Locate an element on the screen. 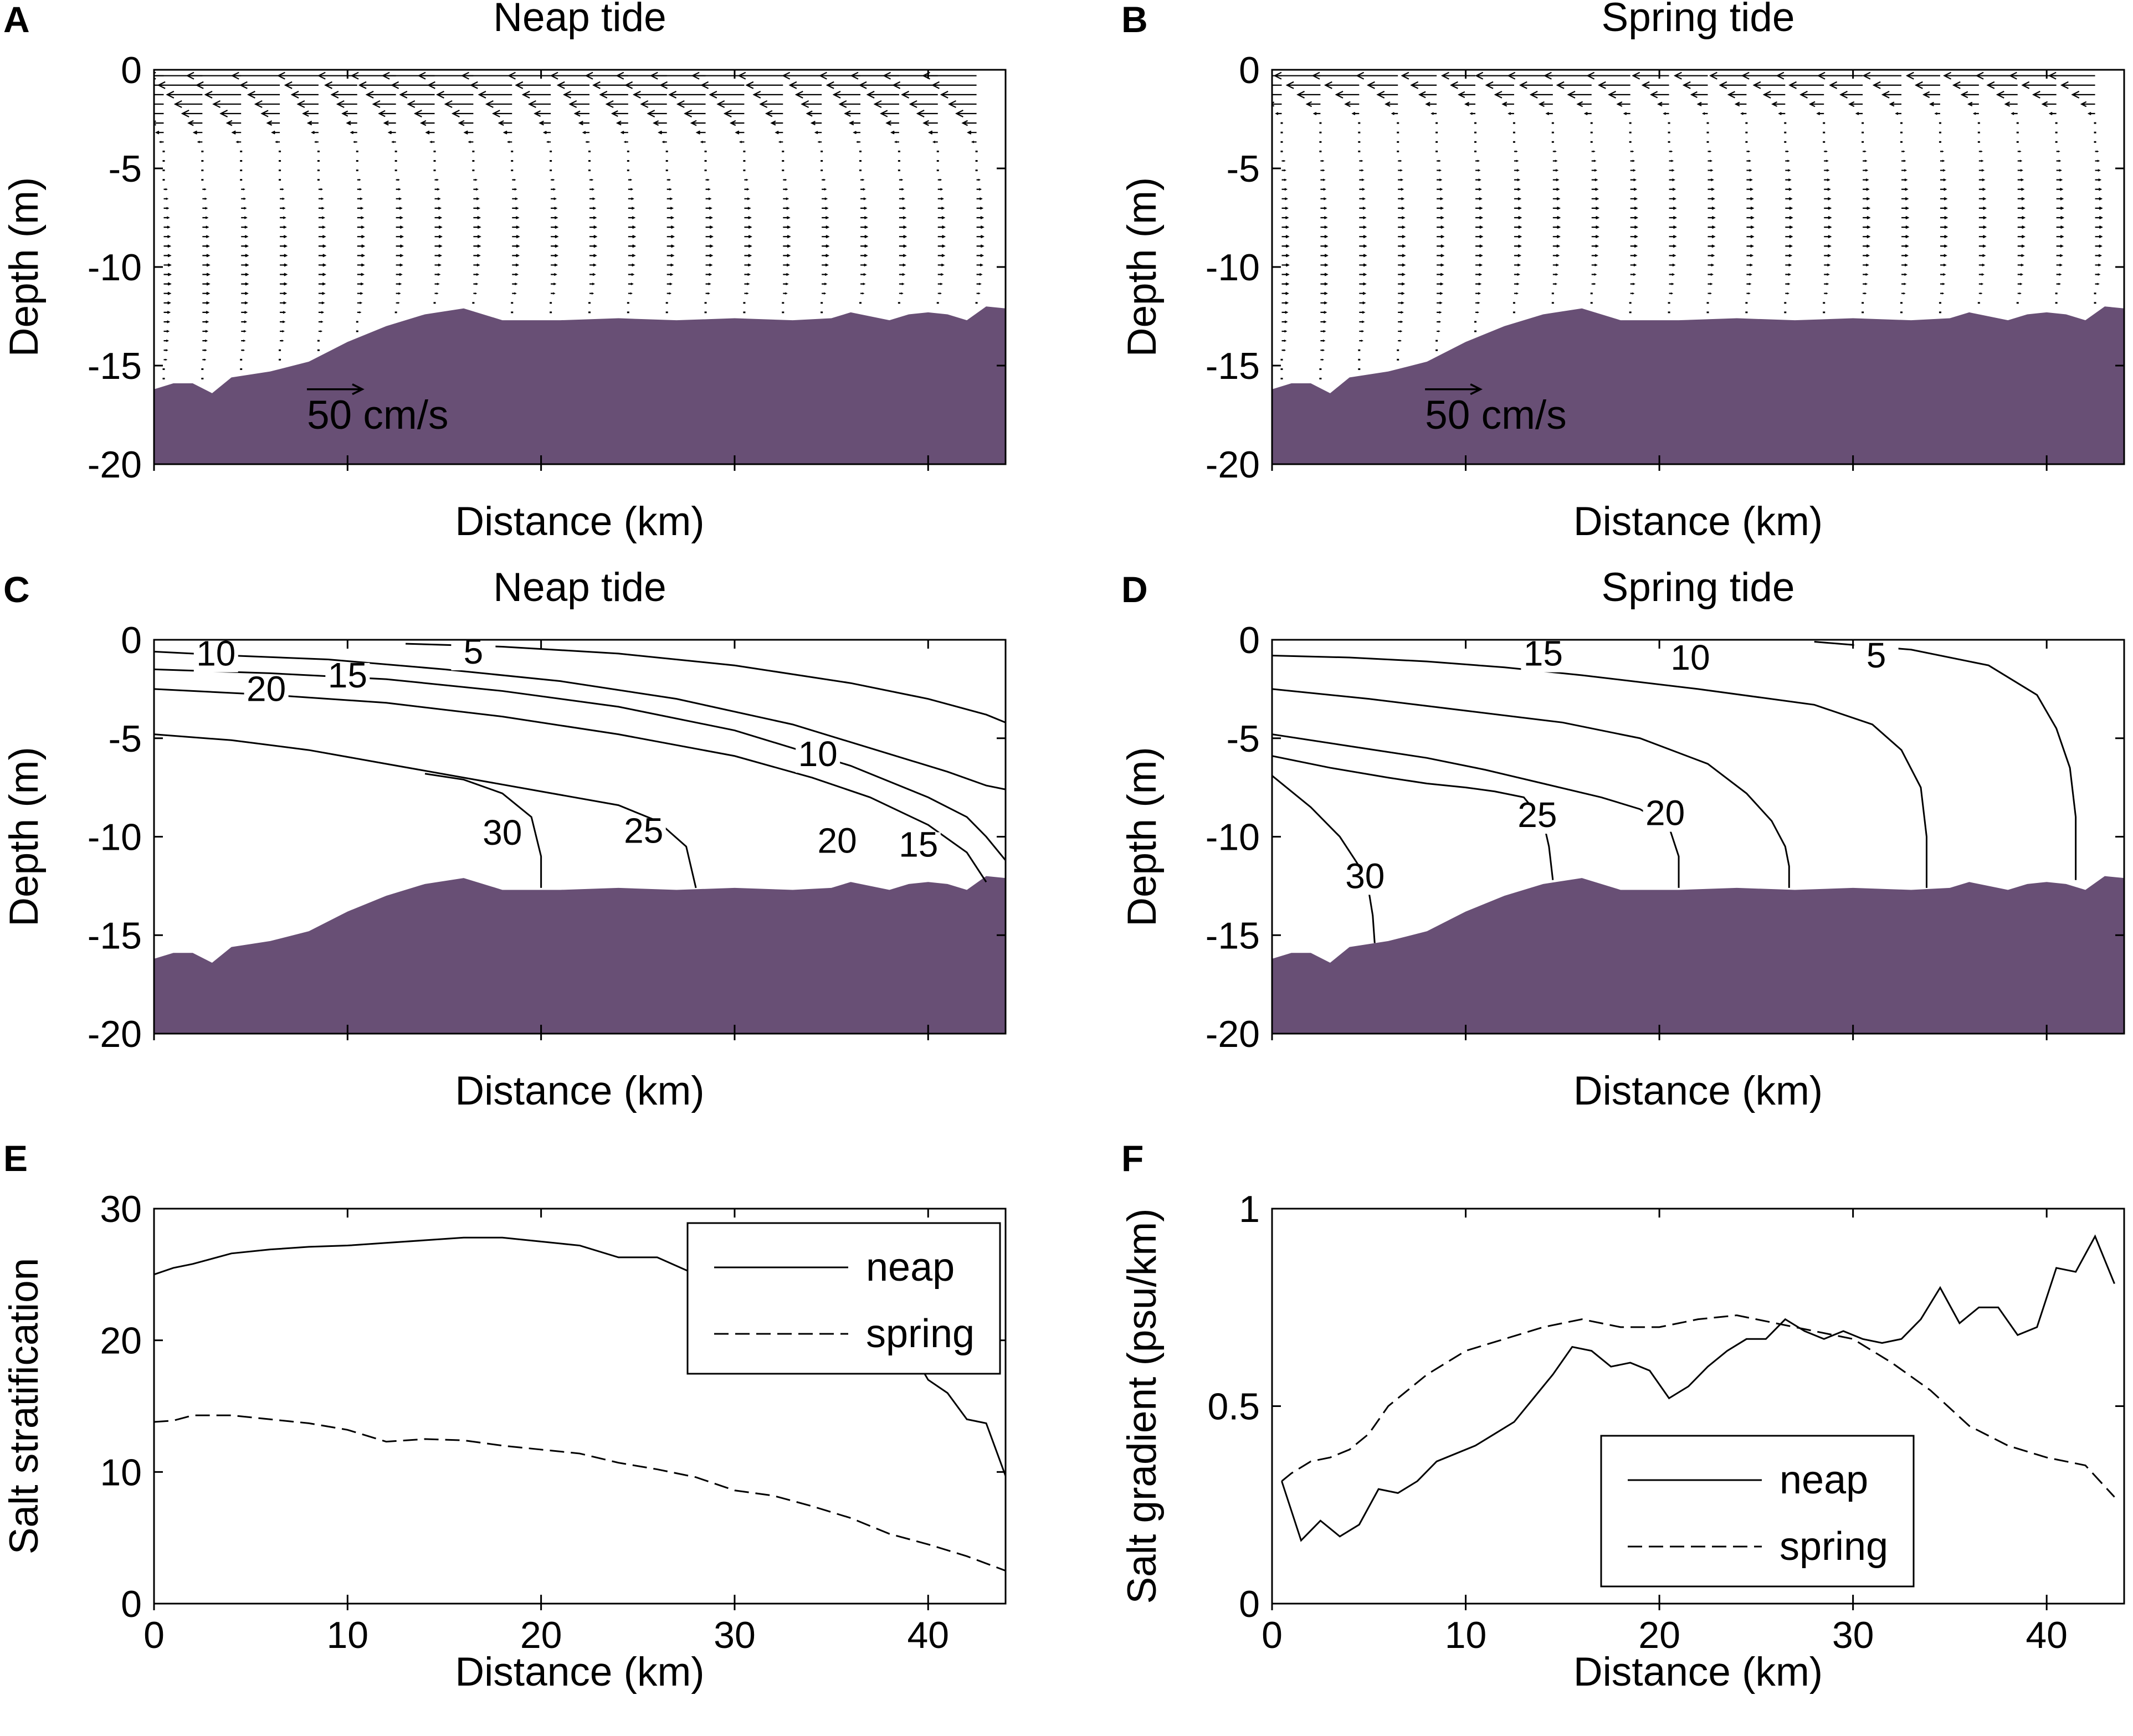 Image resolution: width=2133 pixels, height=1736 pixels. legend-box is located at coordinates (1757, 1511).